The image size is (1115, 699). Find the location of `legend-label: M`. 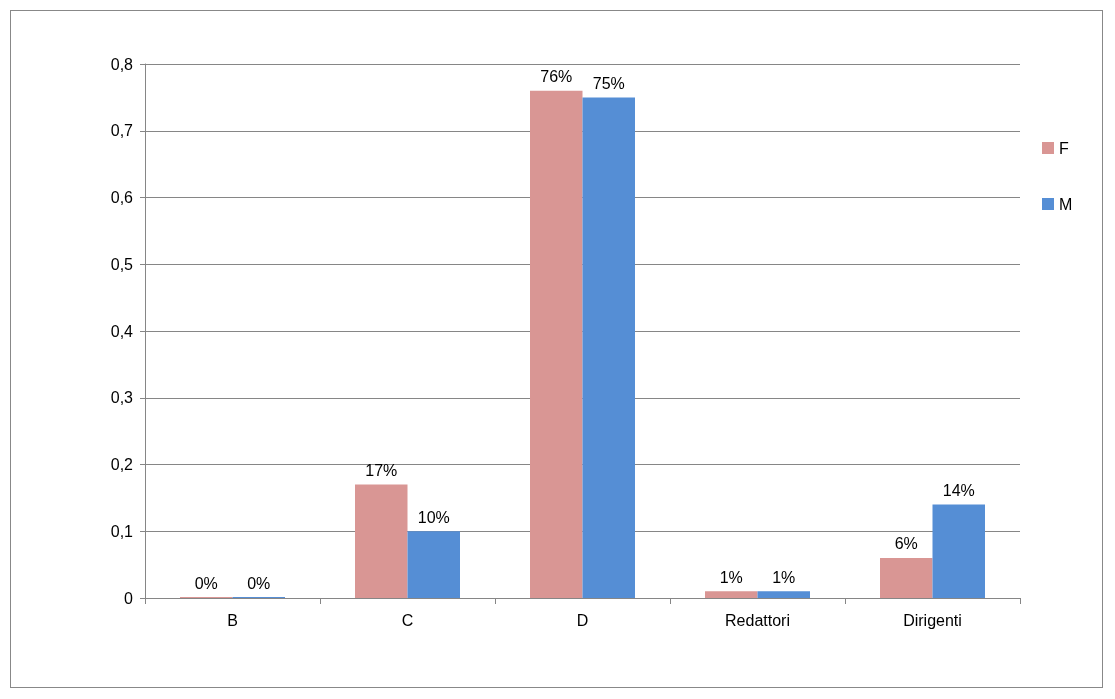

legend-label: M is located at coordinates (1066, 204).